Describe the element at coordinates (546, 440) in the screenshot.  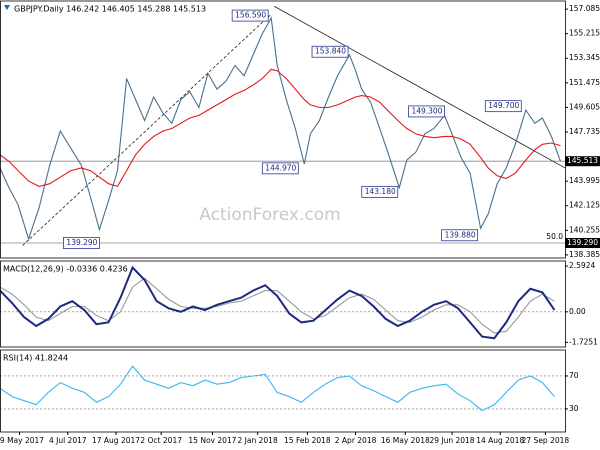
I see `x-tick-label: 27 Sep 2018` at that location.